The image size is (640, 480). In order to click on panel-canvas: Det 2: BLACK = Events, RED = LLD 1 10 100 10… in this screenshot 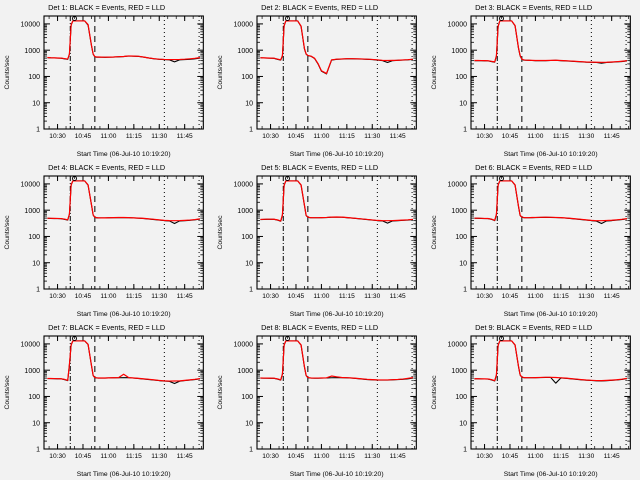, I will do `click(320, 80)`.